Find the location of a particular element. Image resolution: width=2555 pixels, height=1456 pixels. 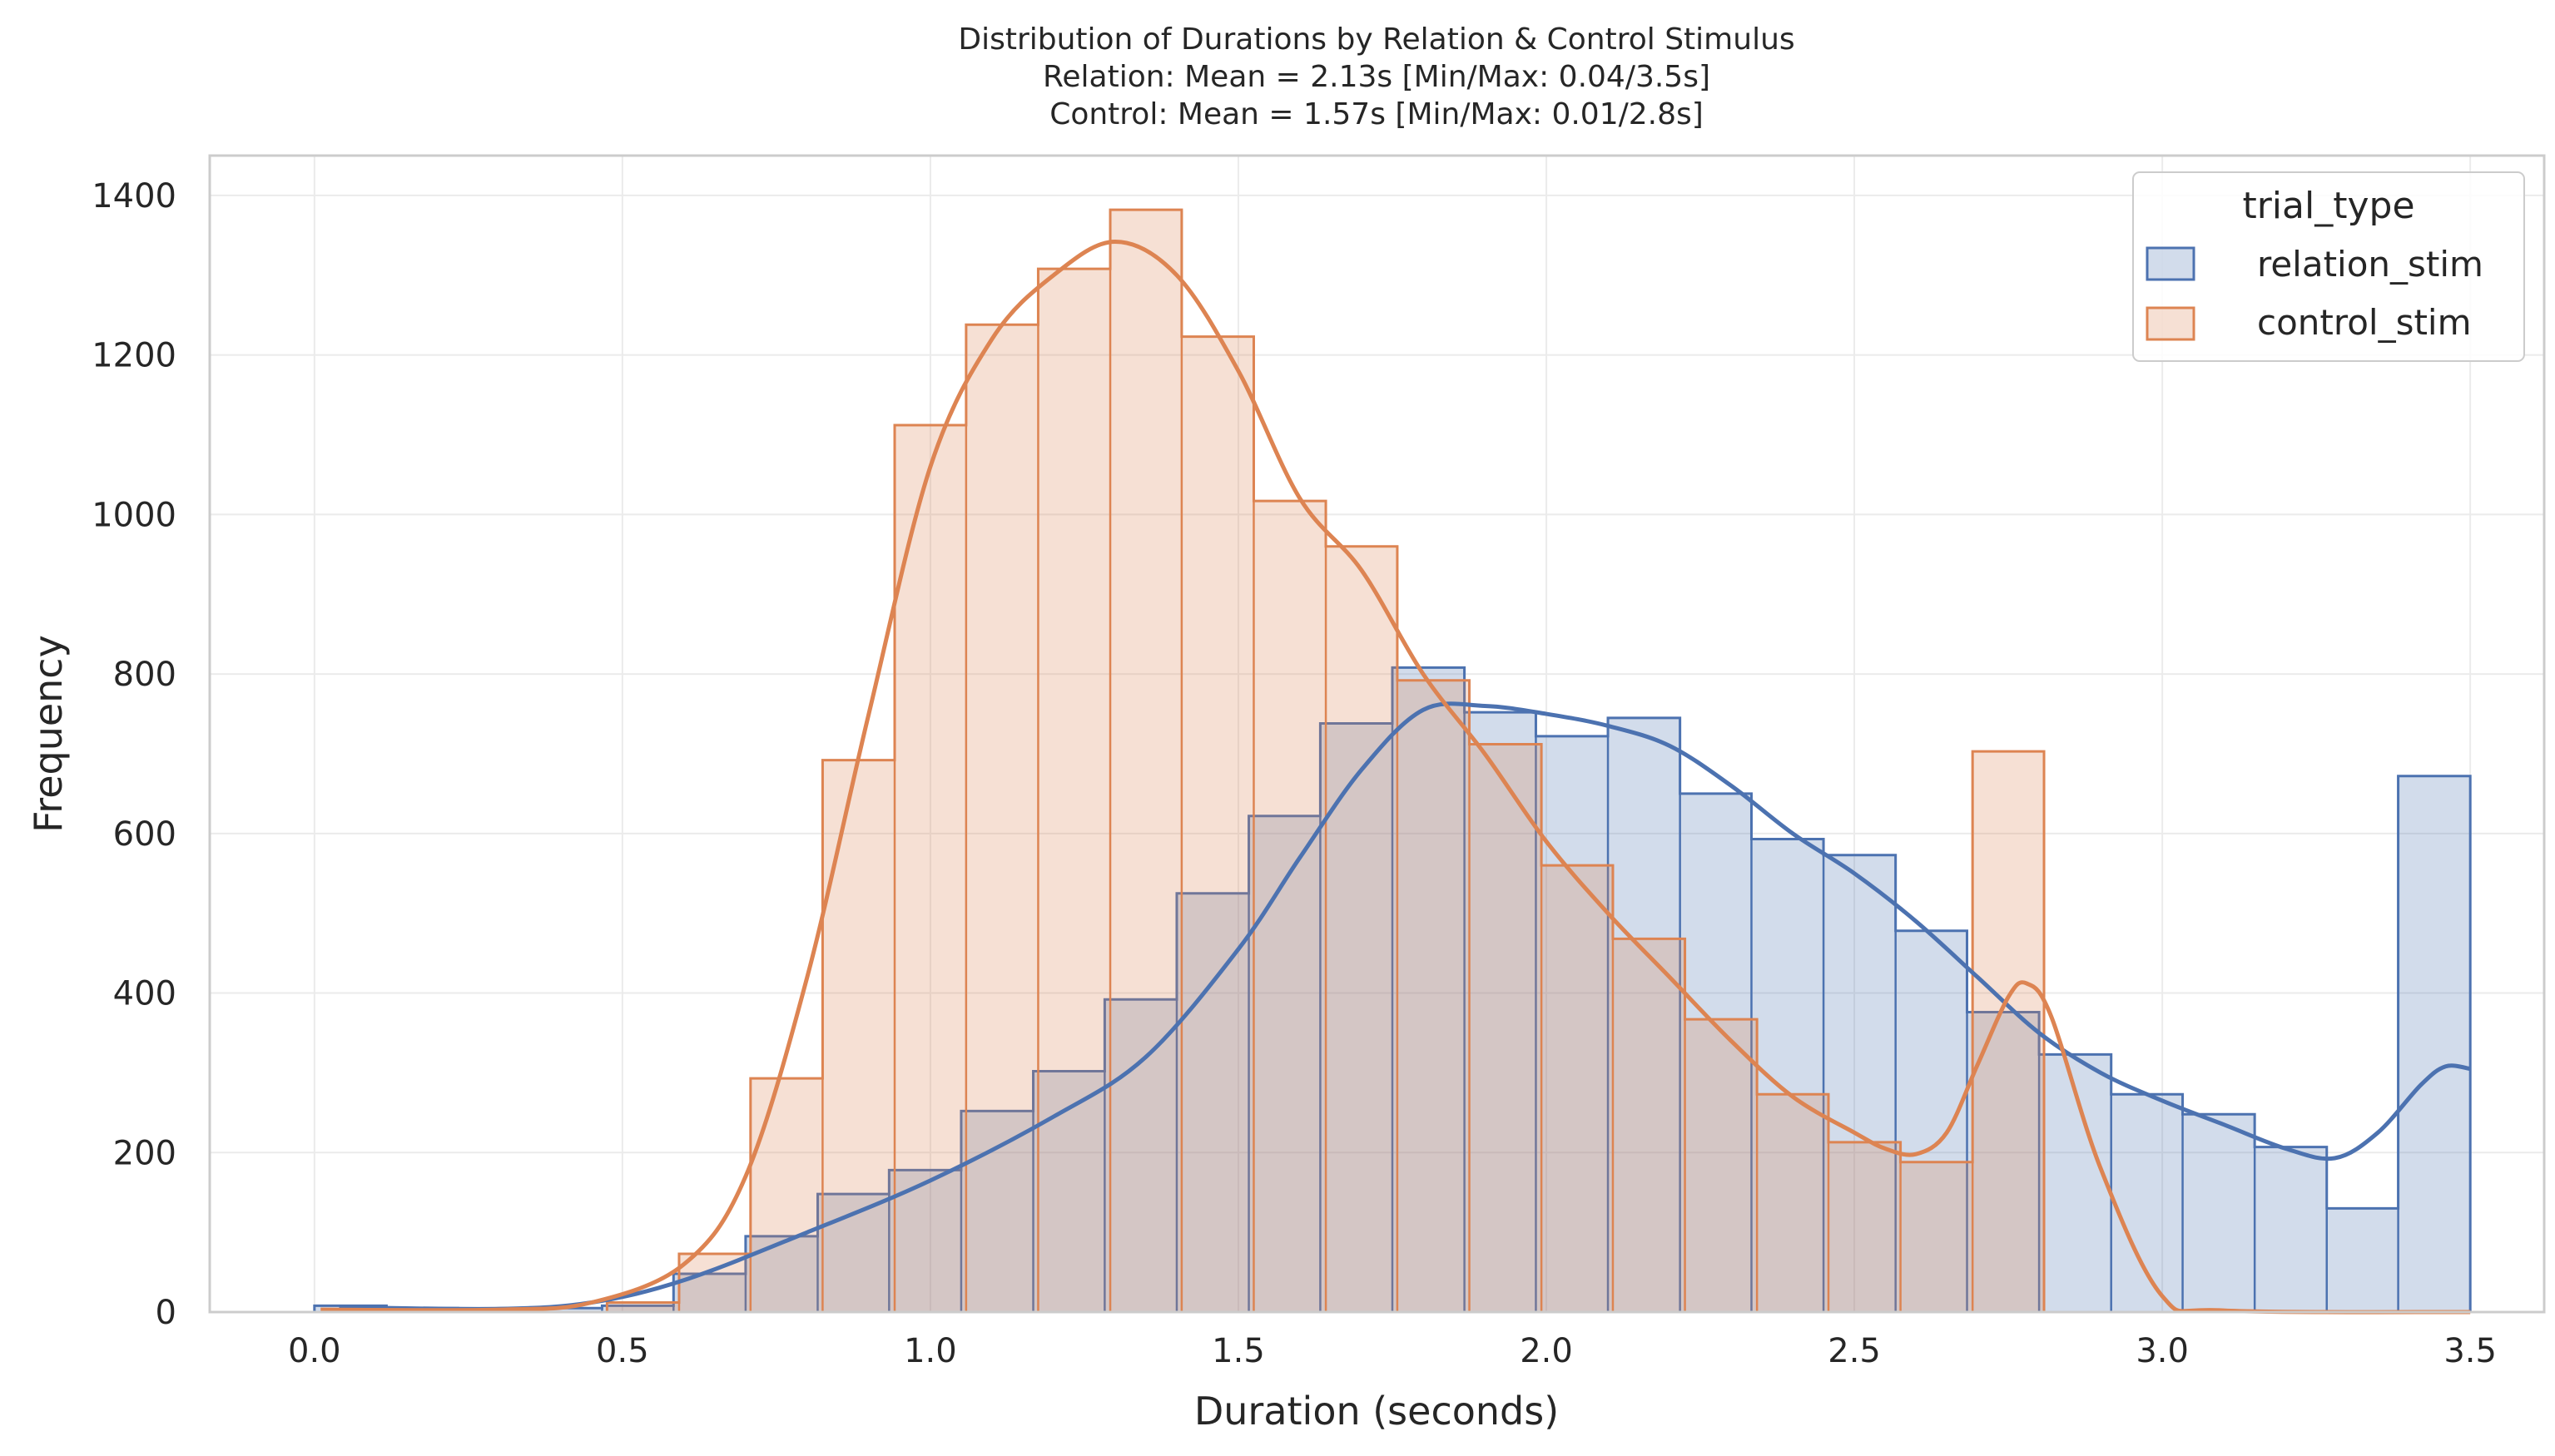

y-axis-label: Frequency is located at coordinates (48, 734).